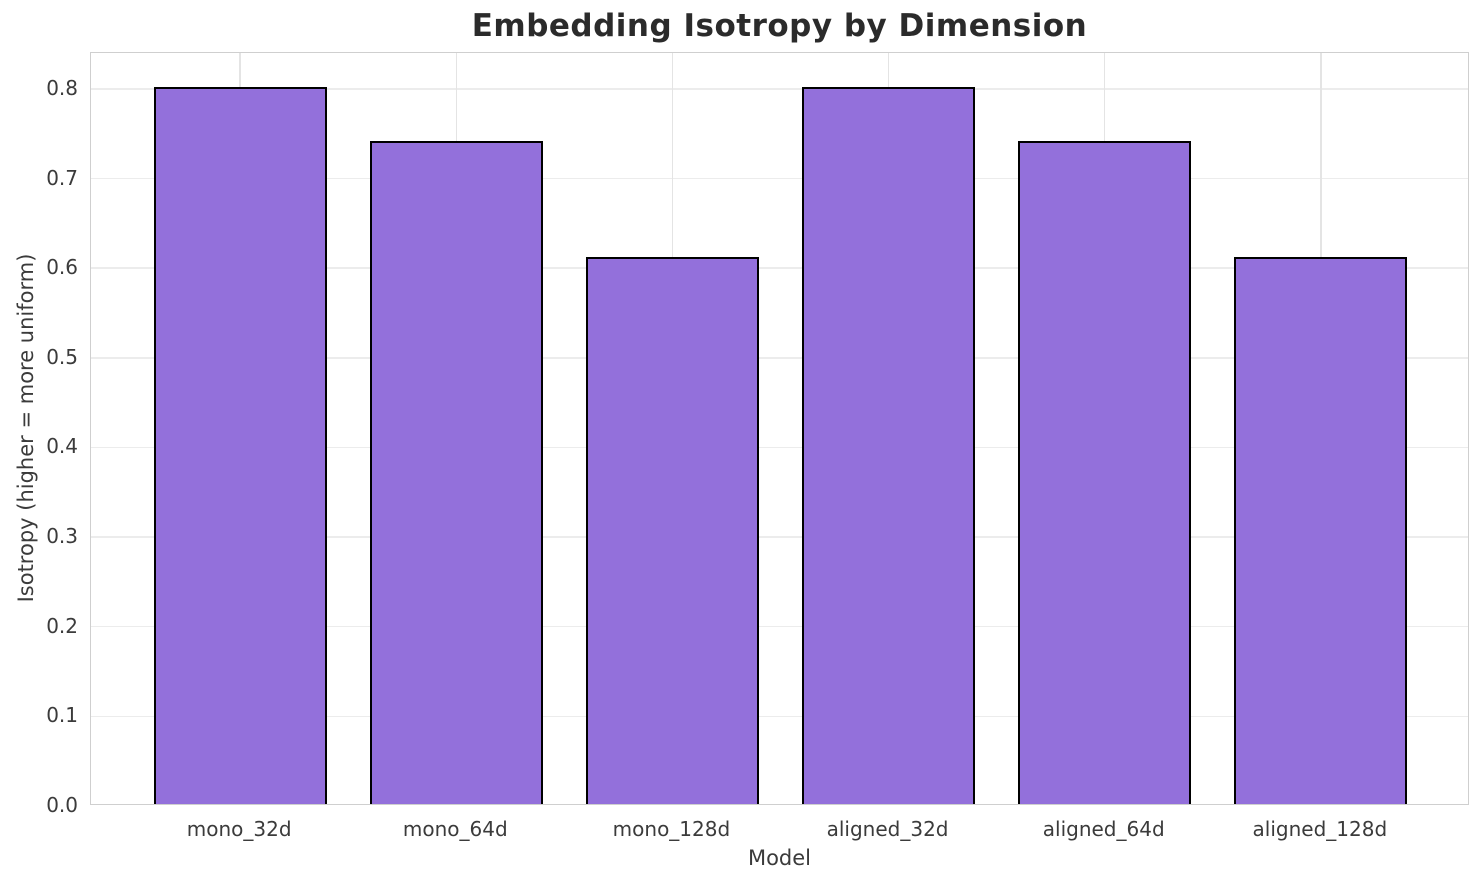 The image size is (1484, 885). I want to click on gridline-y-0.7, so click(779, 178).